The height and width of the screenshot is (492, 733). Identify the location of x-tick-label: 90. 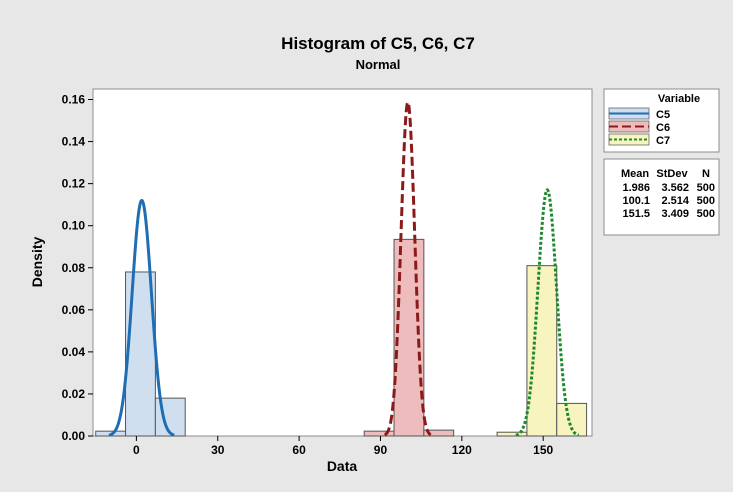
(381, 450).